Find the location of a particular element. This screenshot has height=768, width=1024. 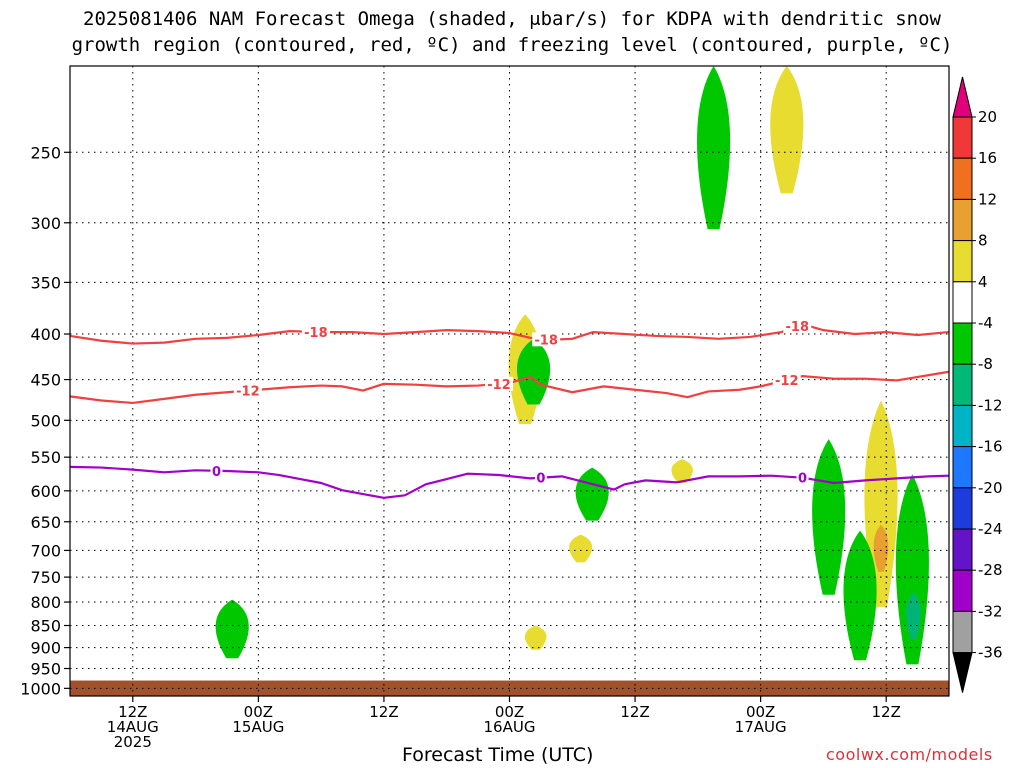

x-tick-label: 17AUG is located at coordinates (761, 727).